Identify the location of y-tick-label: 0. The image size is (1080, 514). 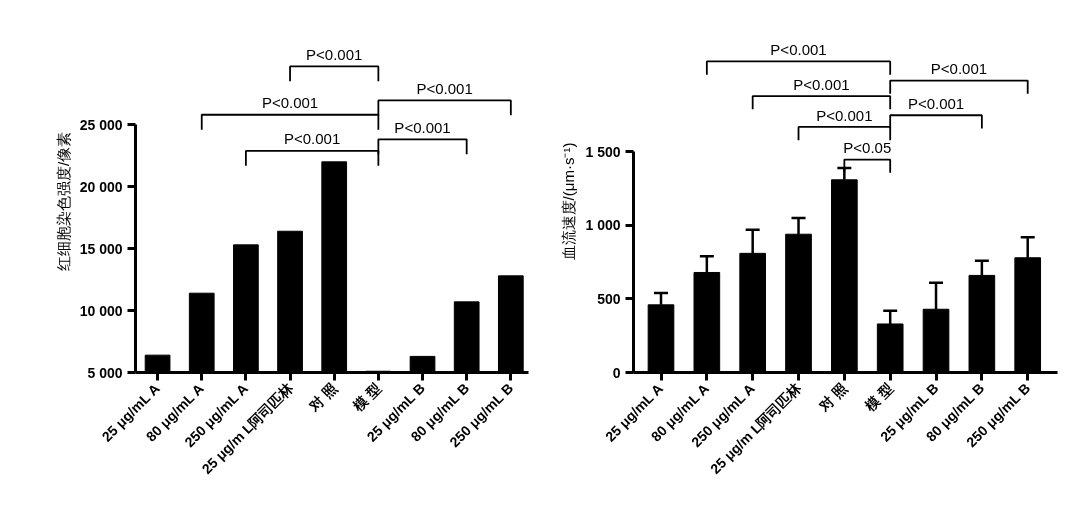
(616, 372).